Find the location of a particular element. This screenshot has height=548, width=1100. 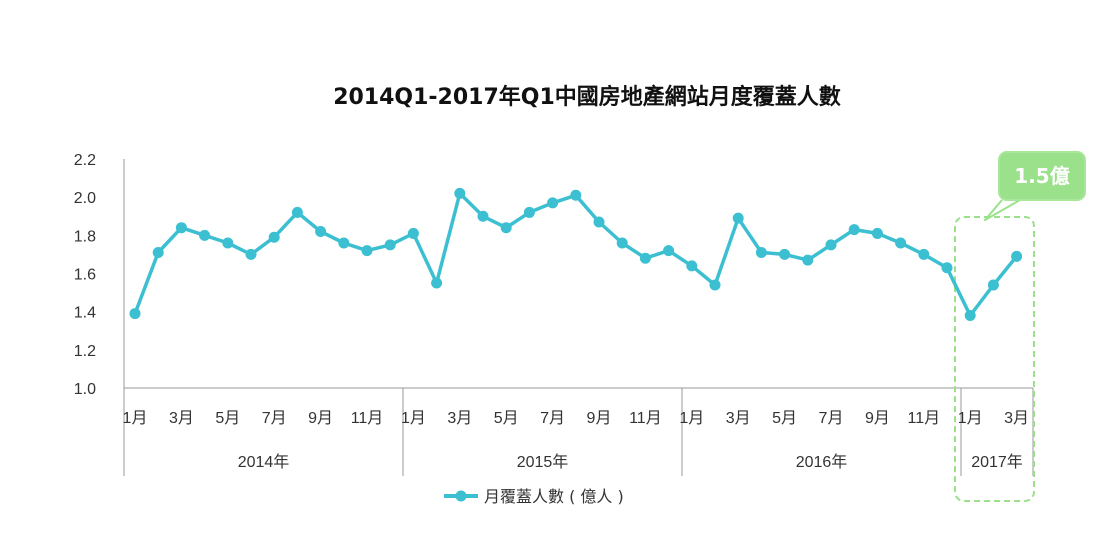

y-tick-label: 1.4 is located at coordinates (85, 313).